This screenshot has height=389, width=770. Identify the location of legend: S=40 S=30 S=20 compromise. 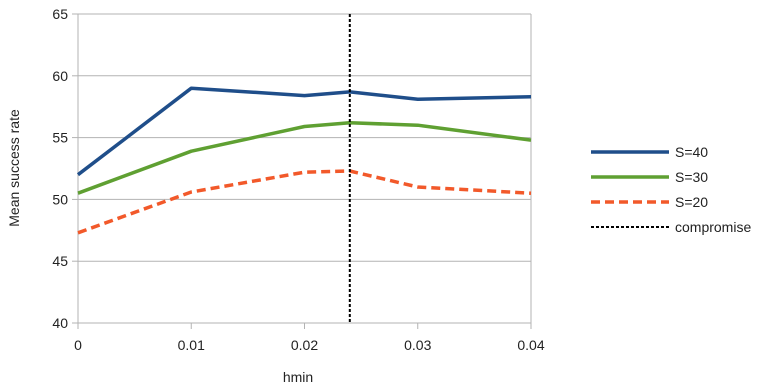
(671, 189).